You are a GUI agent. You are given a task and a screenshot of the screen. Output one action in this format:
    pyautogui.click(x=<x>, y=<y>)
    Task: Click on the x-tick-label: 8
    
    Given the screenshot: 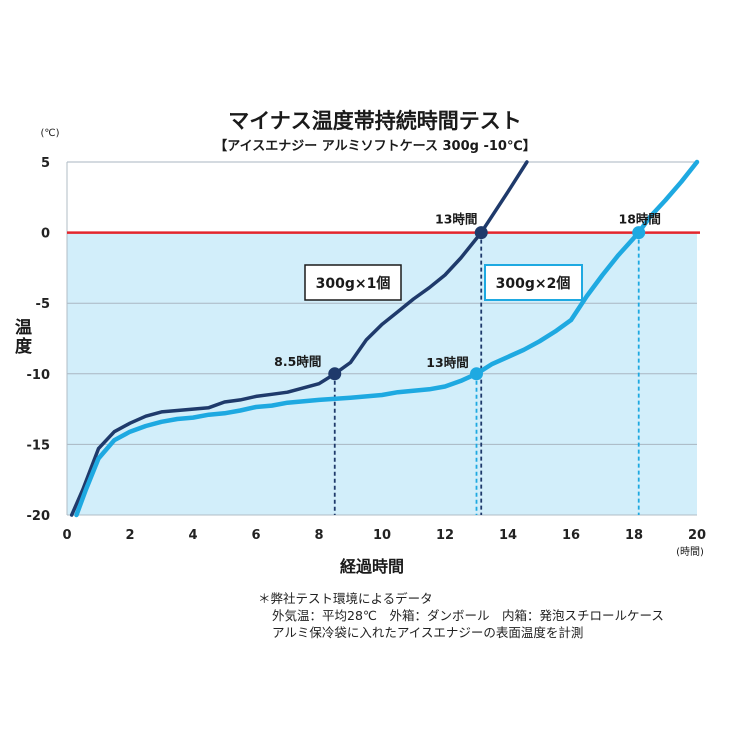 What is the action you would take?
    pyautogui.click(x=318, y=535)
    